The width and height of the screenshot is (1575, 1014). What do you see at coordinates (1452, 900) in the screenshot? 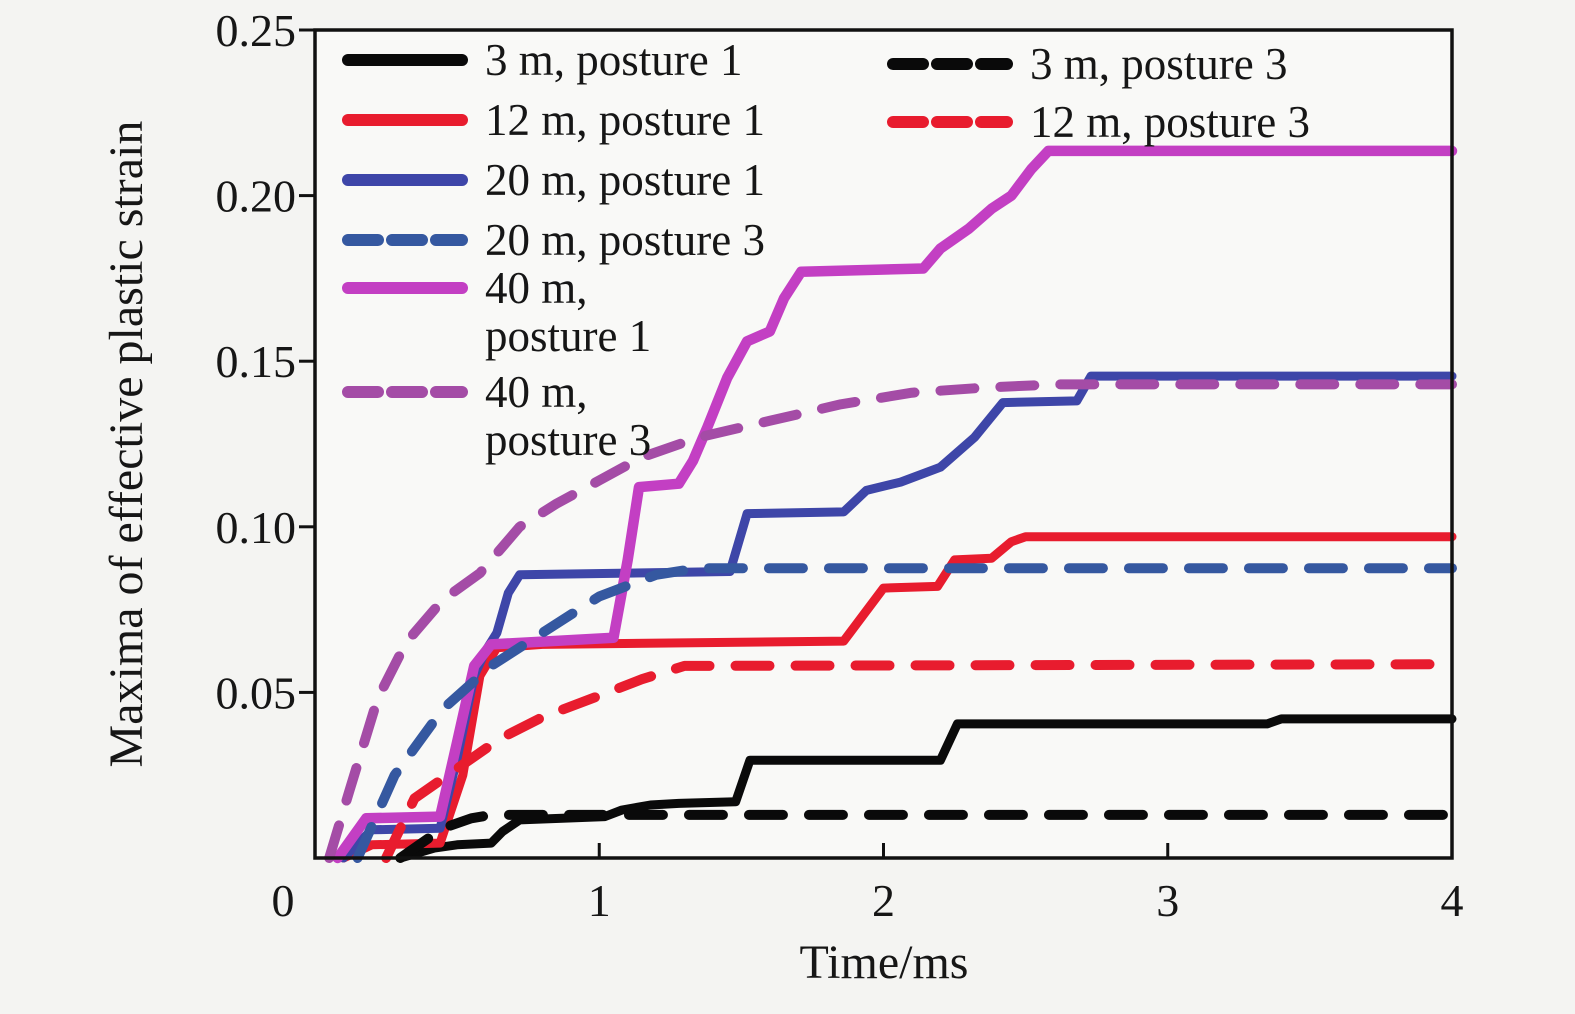
I see `x-tick-label-4: 4` at bounding box center [1452, 900].